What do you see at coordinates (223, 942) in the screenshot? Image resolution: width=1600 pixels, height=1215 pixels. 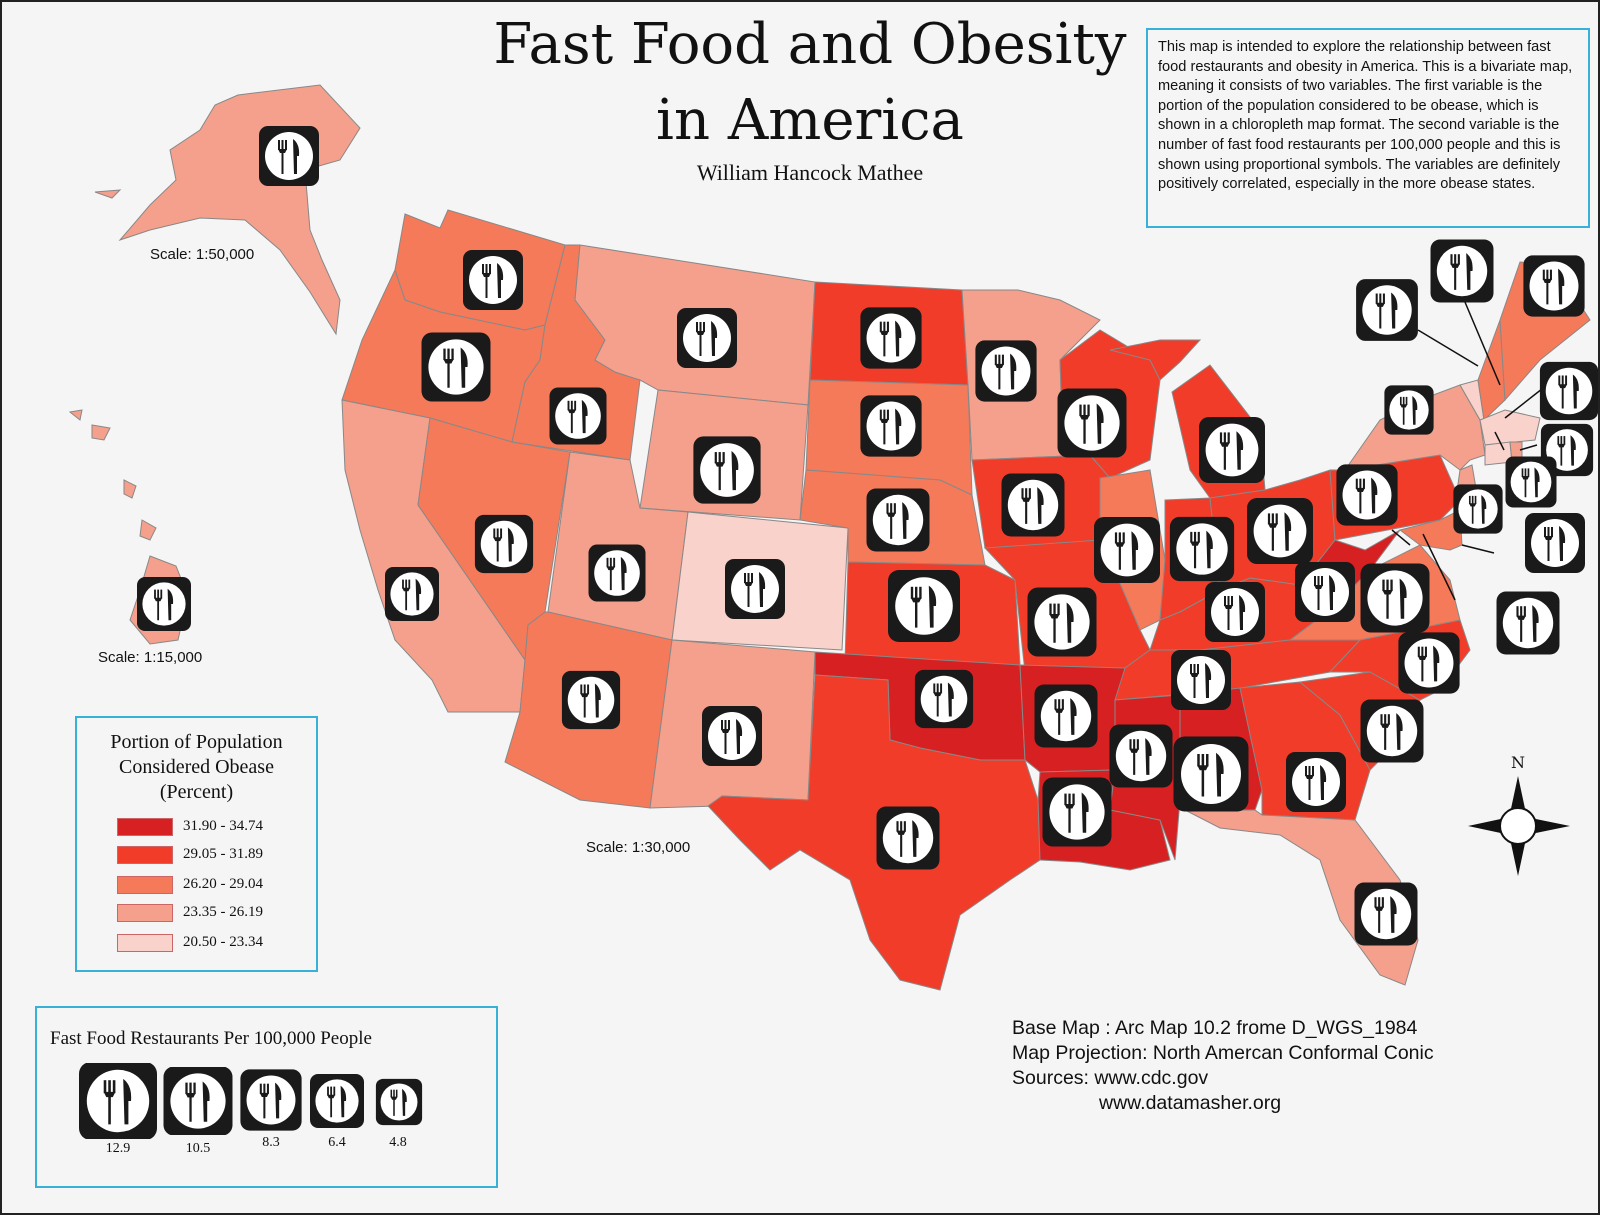 I see `legend-class-label: 20.50 - 23.34` at bounding box center [223, 942].